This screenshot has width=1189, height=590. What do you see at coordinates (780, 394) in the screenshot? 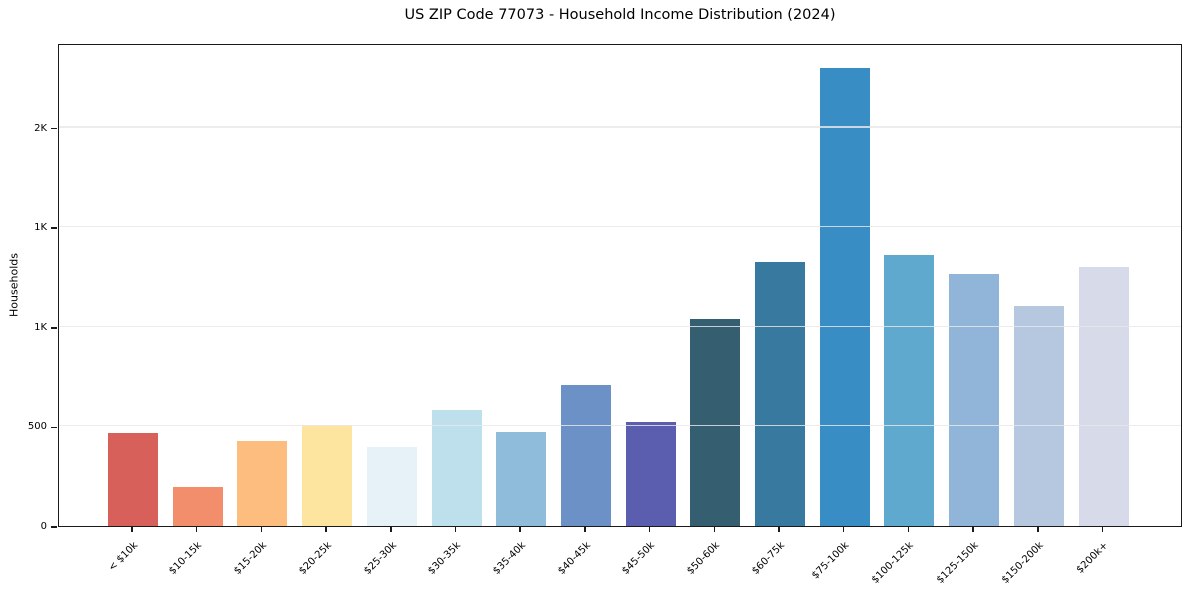
I see `bar-$60-75k` at bounding box center [780, 394].